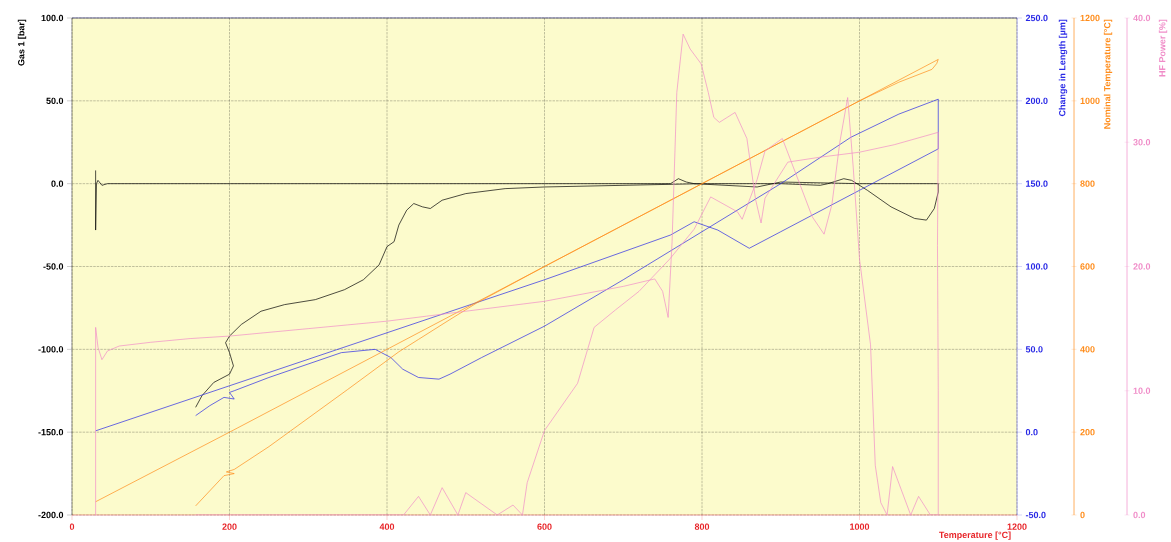 This screenshot has width=1171, height=542. I want to click on y3-tick-label: 600, so click(1087, 266).